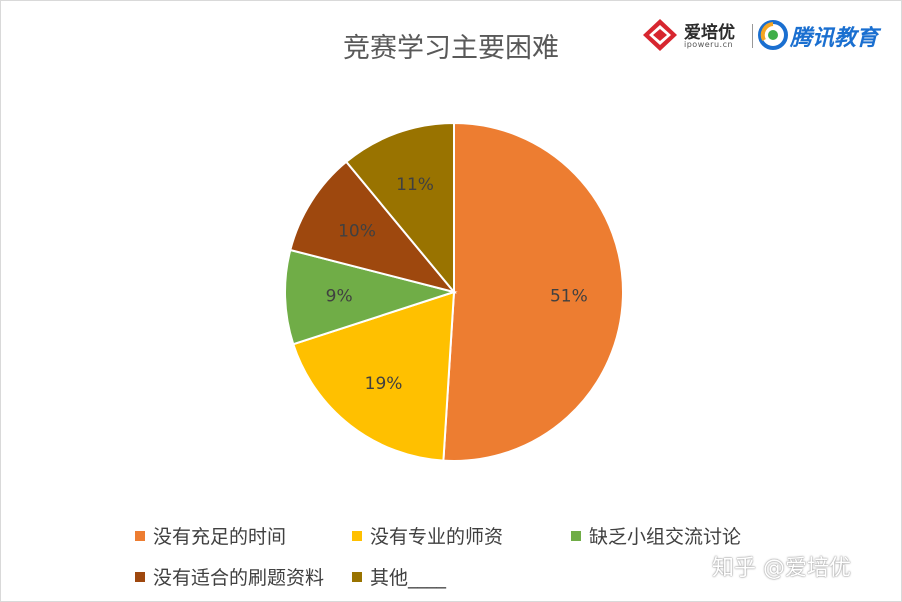 The height and width of the screenshot is (602, 902). I want to click on ipoweru-logo-text: 爱培优, so click(709, 33).